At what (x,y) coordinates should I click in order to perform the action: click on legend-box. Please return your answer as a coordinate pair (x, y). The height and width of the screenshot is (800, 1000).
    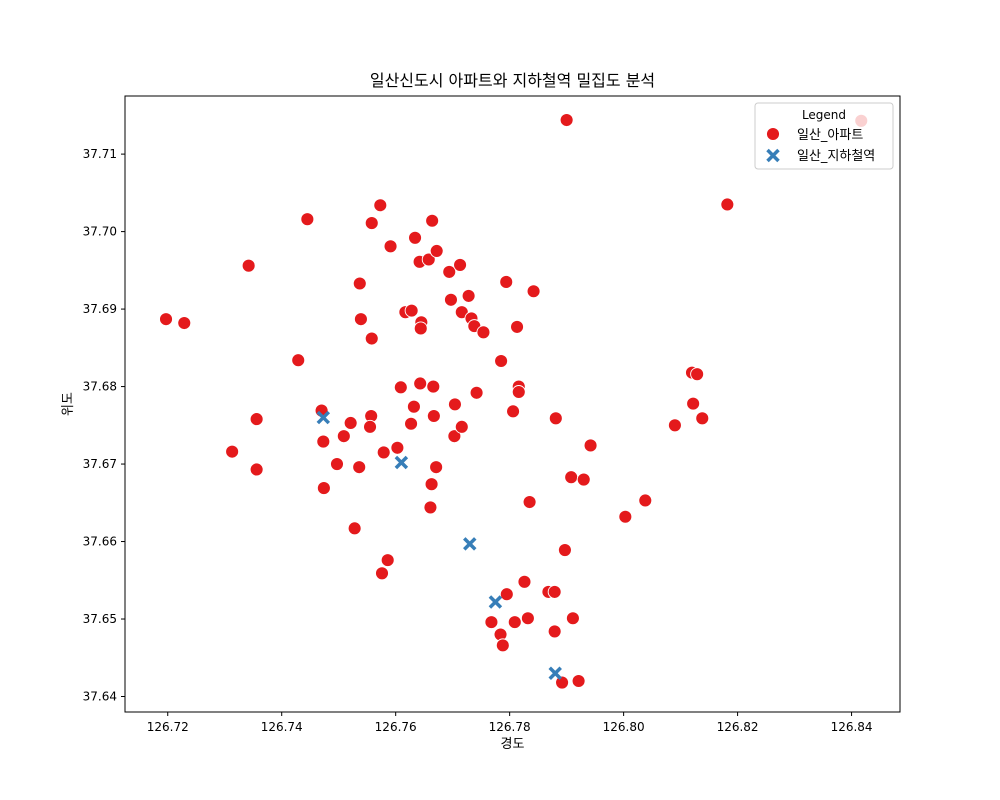
    Looking at the image, I should click on (824, 136).